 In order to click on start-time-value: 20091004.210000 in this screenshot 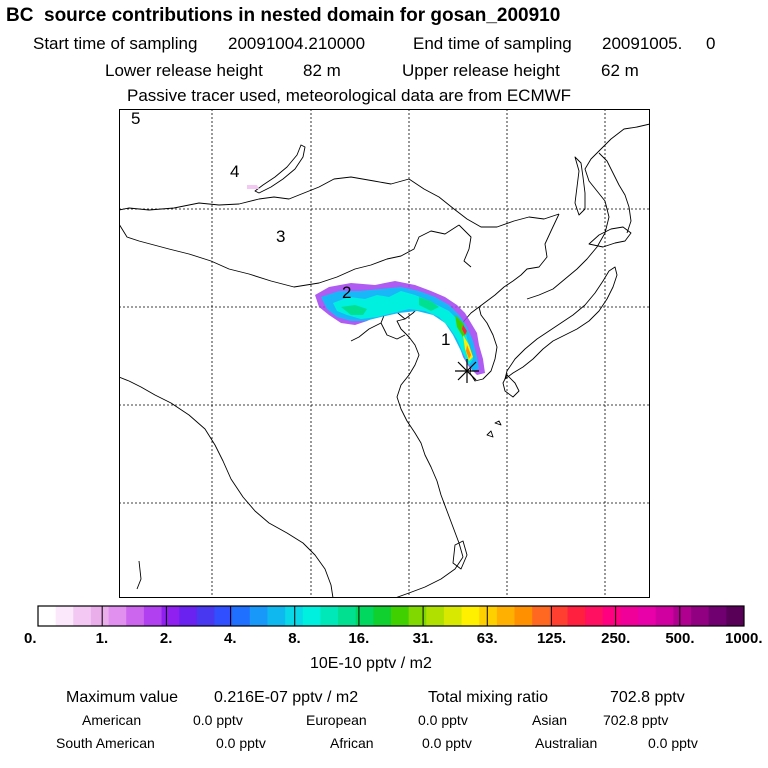, I will do `click(297, 43)`.